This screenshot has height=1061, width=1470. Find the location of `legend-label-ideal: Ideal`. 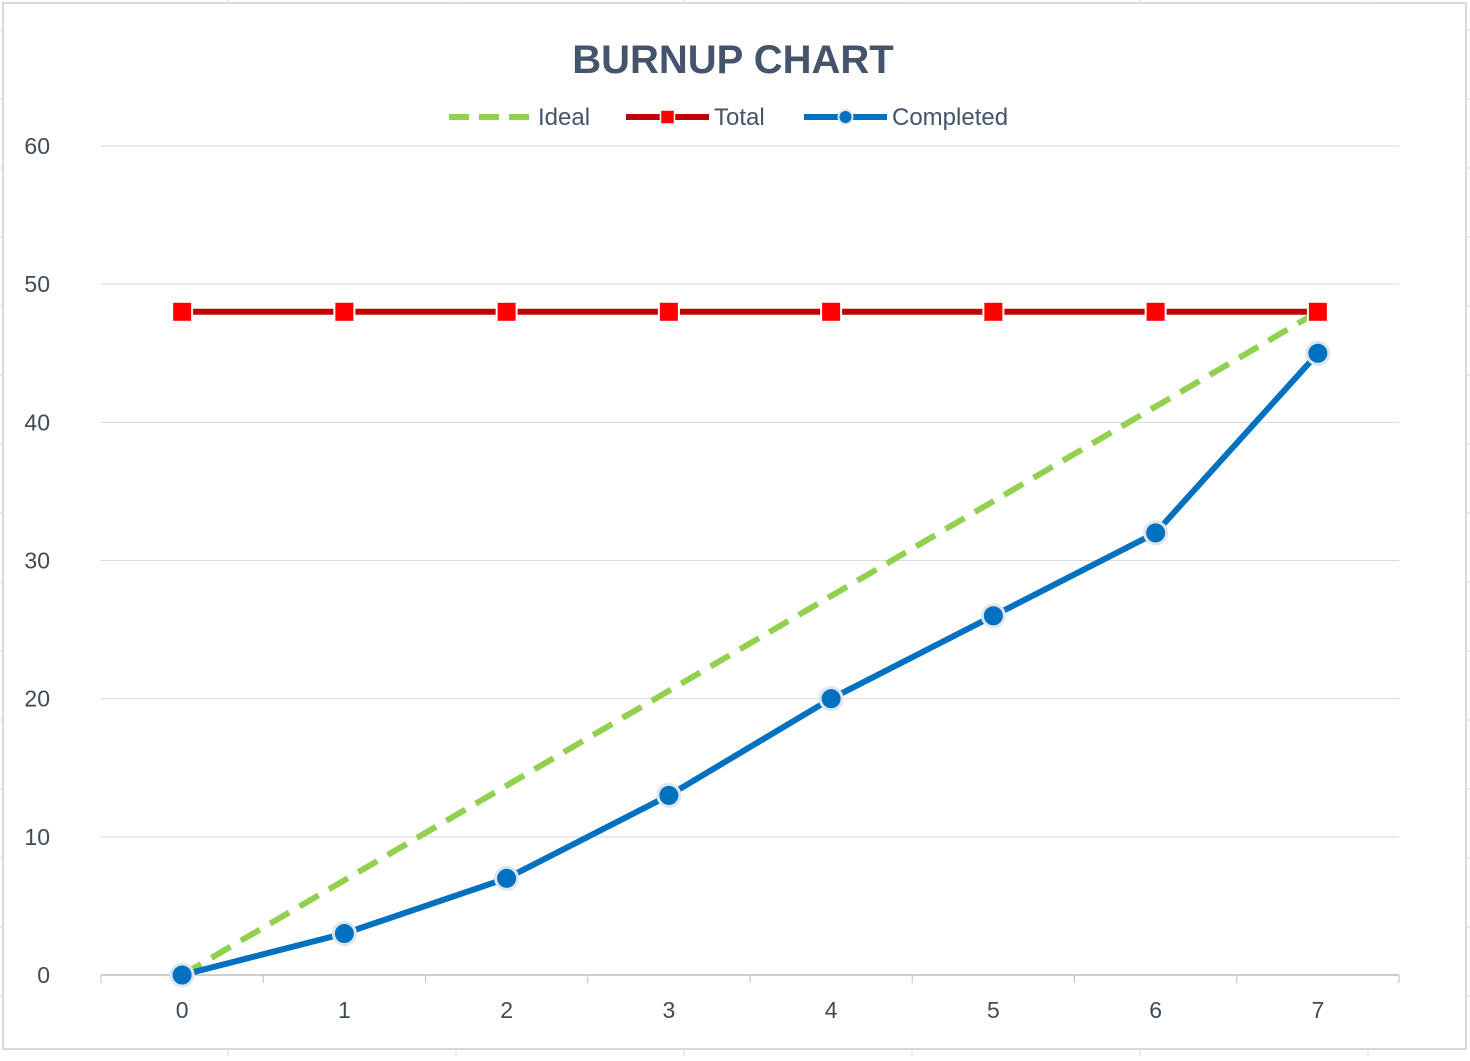

legend-label-ideal: Ideal is located at coordinates (564, 117).